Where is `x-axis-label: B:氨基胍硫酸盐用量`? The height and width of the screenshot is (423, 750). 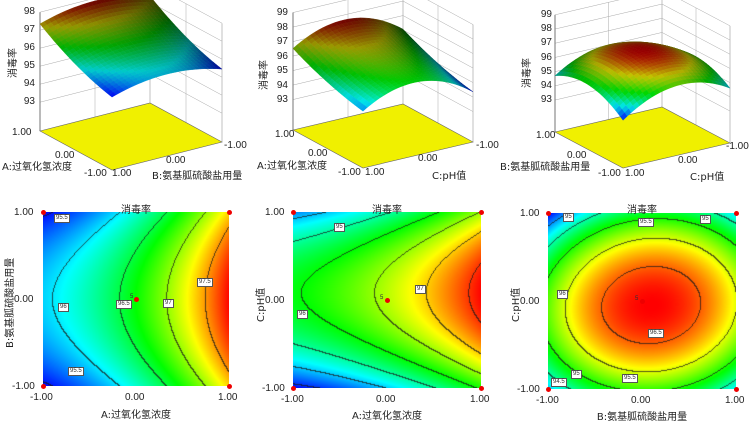
x-axis-label: B:氨基胍硫酸盐用量 is located at coordinates (545, 165).